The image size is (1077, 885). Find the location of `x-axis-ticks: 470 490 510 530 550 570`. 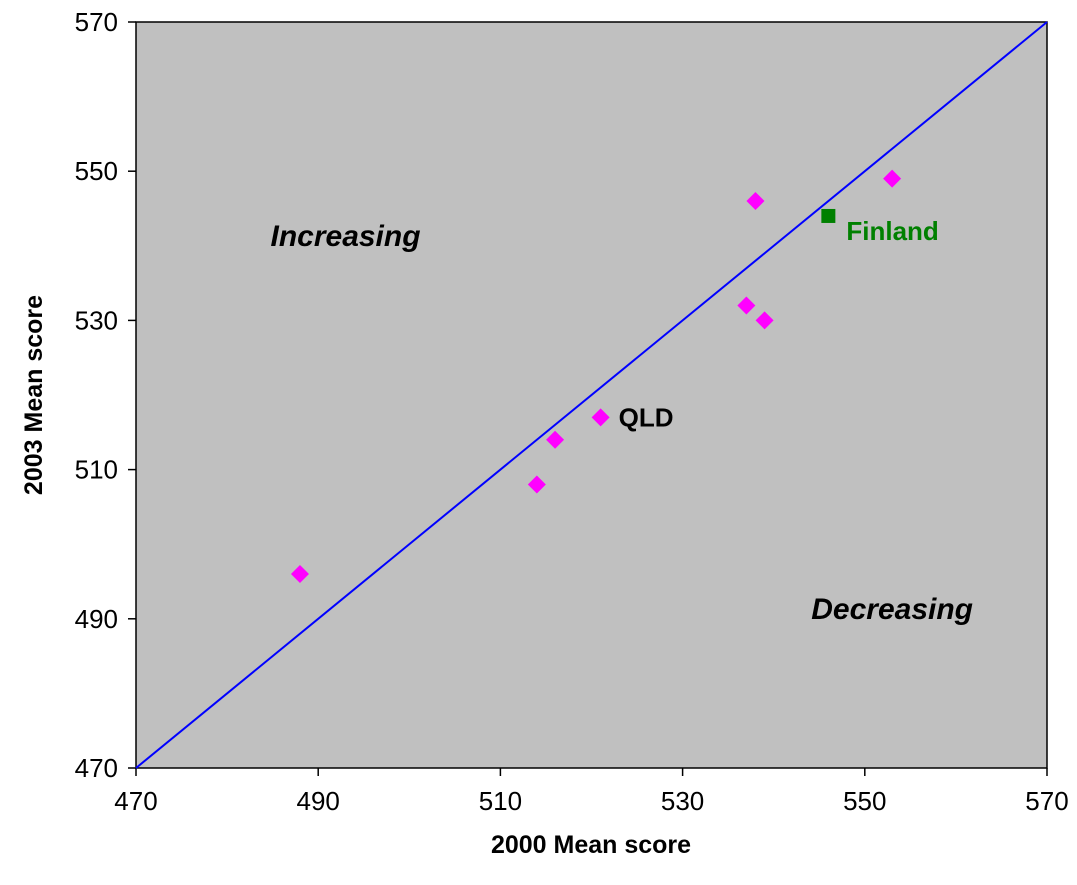

x-axis-ticks: 470 490 510 530 550 570 is located at coordinates (591, 792).